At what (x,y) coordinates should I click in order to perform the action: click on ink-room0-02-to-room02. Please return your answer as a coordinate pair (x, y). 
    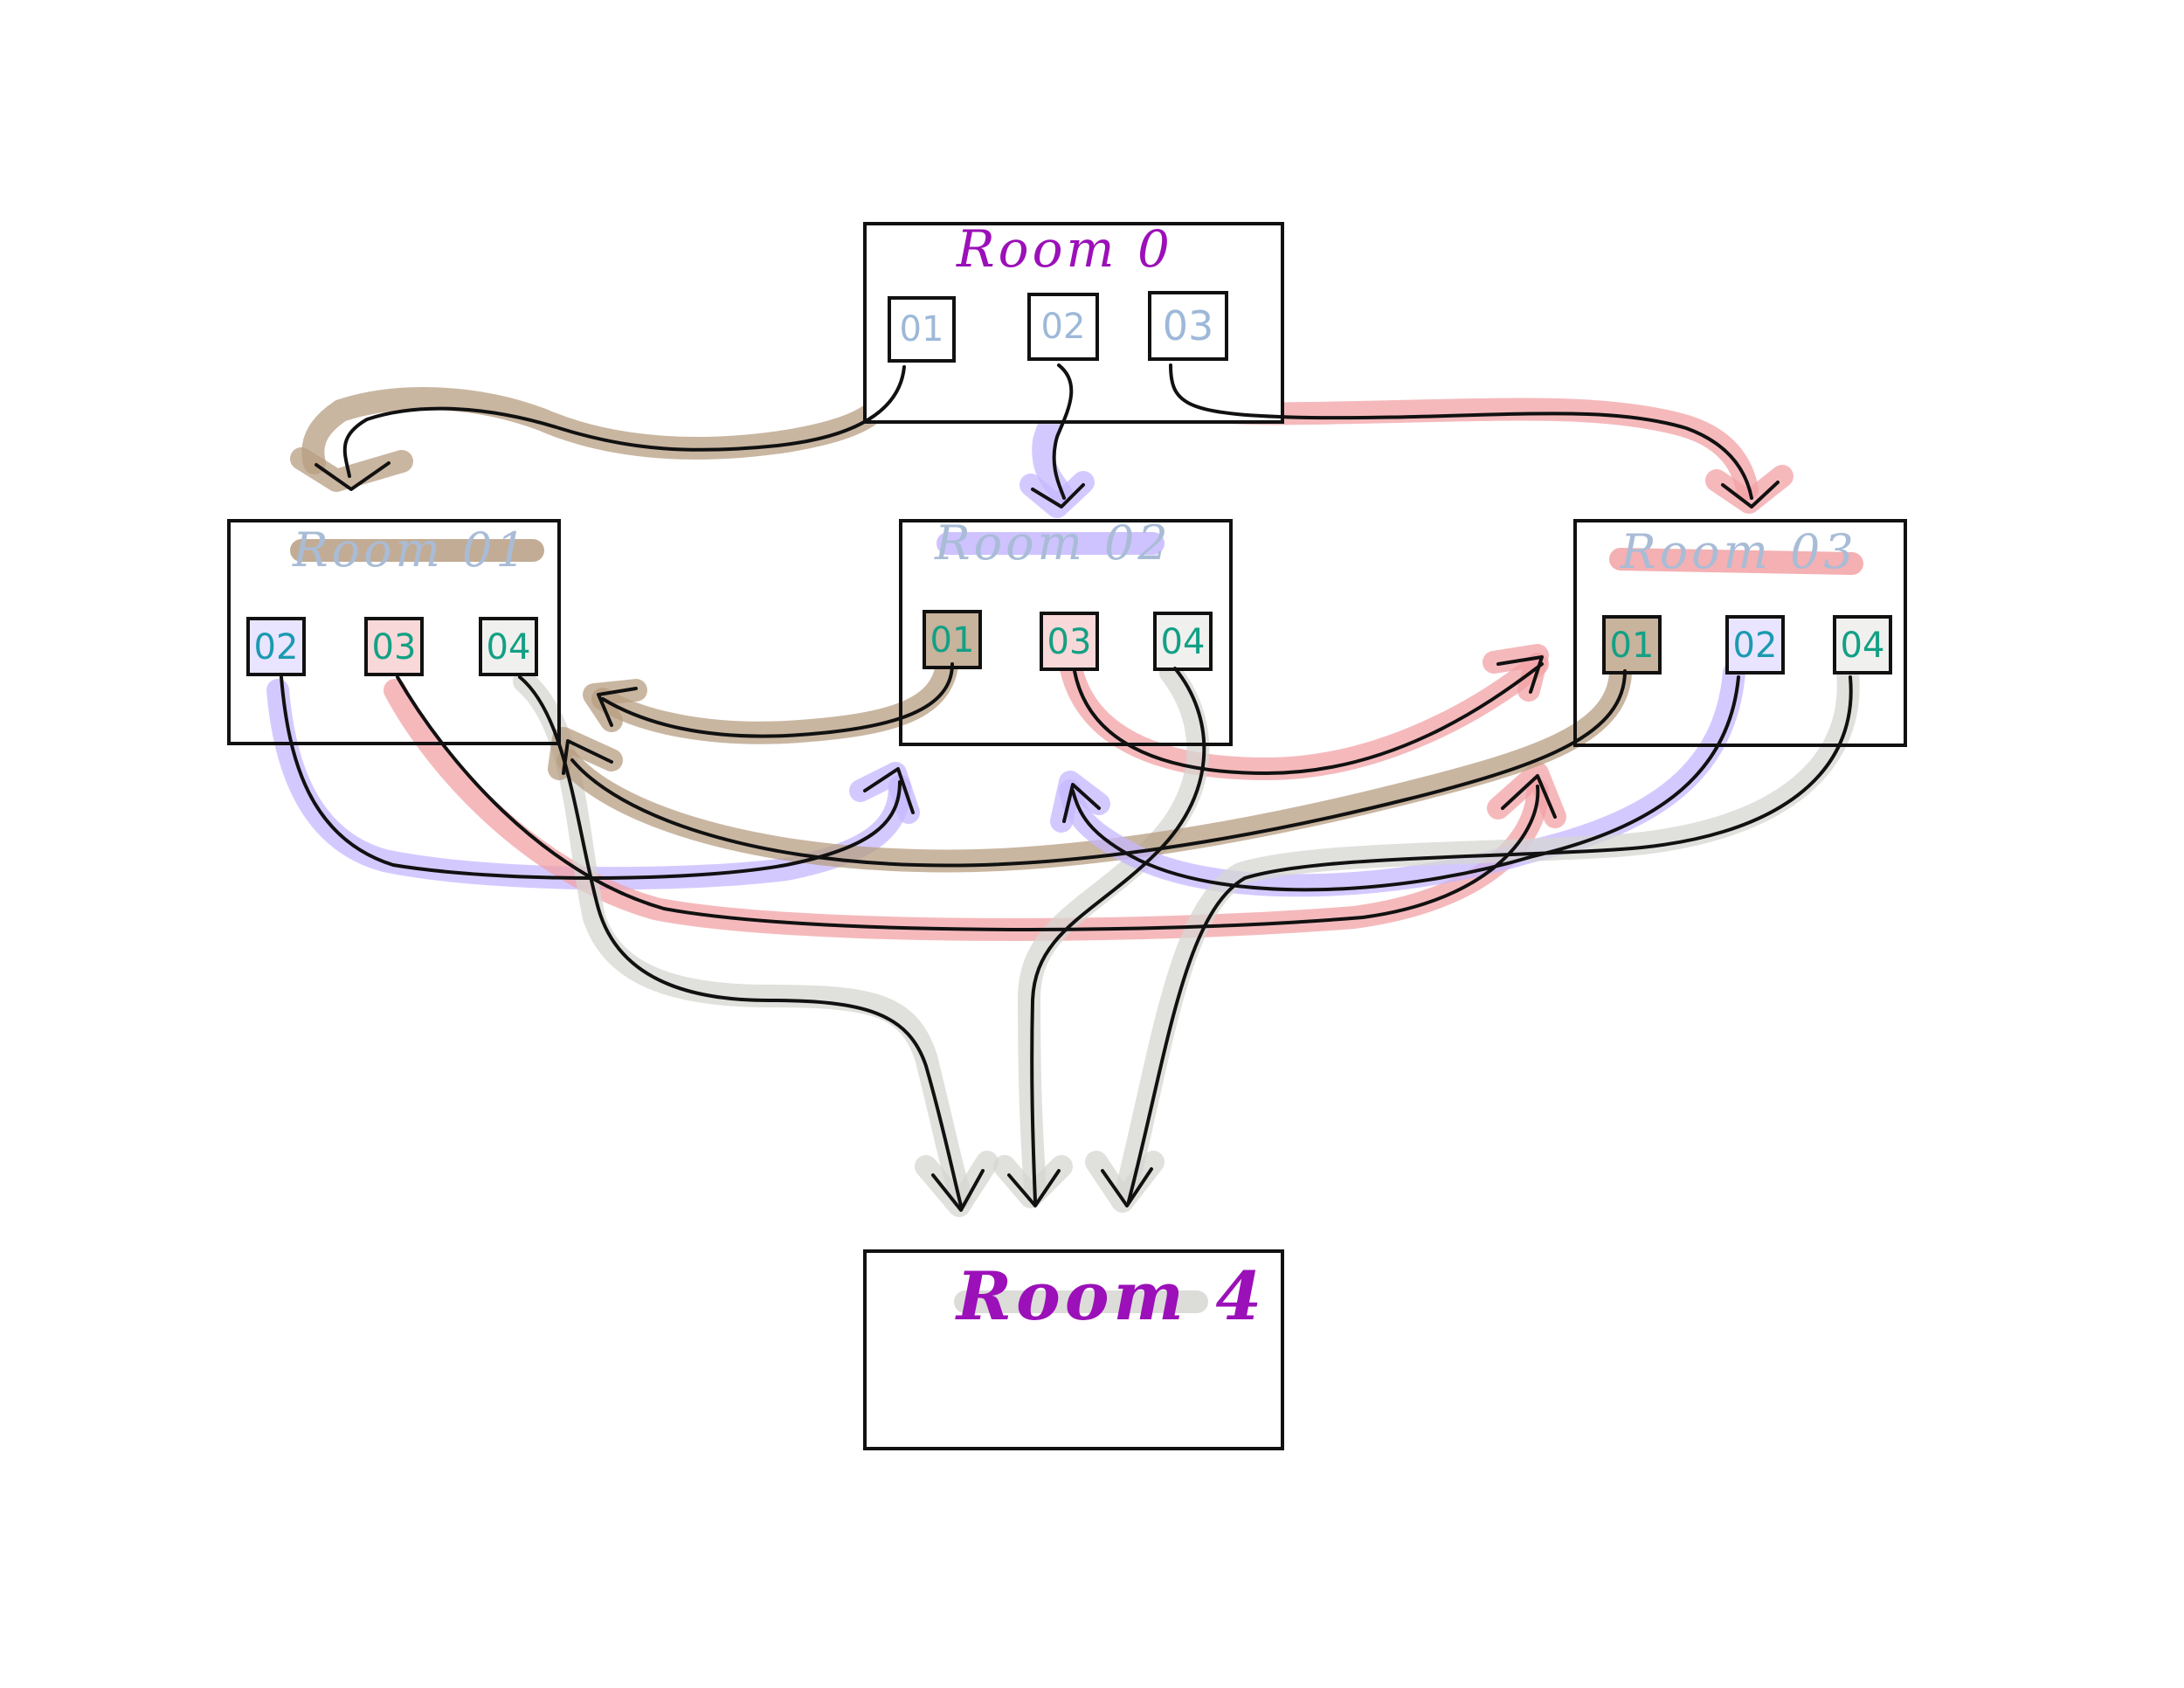
    Looking at the image, I should click on (1063, 431).